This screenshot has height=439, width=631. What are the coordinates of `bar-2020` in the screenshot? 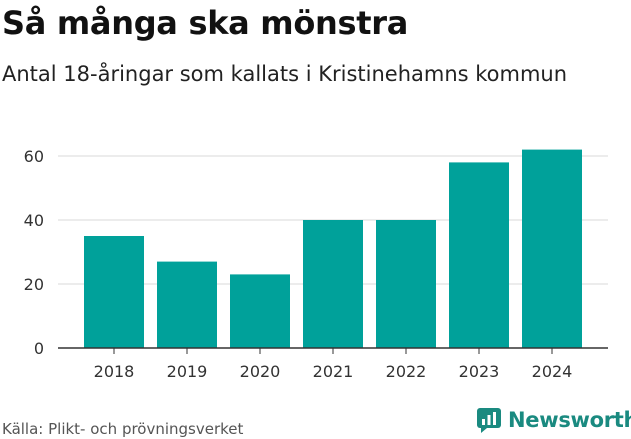 It's located at (260, 311).